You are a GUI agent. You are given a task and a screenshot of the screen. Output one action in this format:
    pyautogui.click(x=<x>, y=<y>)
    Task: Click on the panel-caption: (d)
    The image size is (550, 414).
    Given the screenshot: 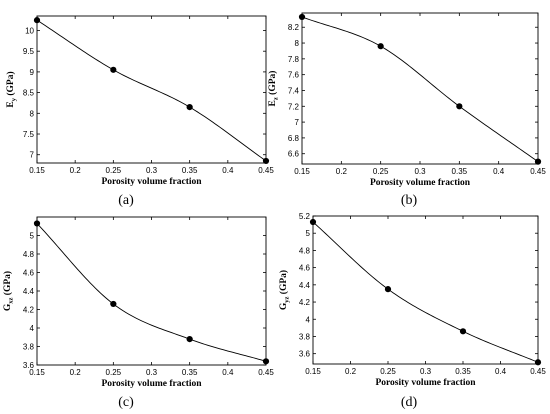 What is the action you would take?
    pyautogui.click(x=409, y=402)
    